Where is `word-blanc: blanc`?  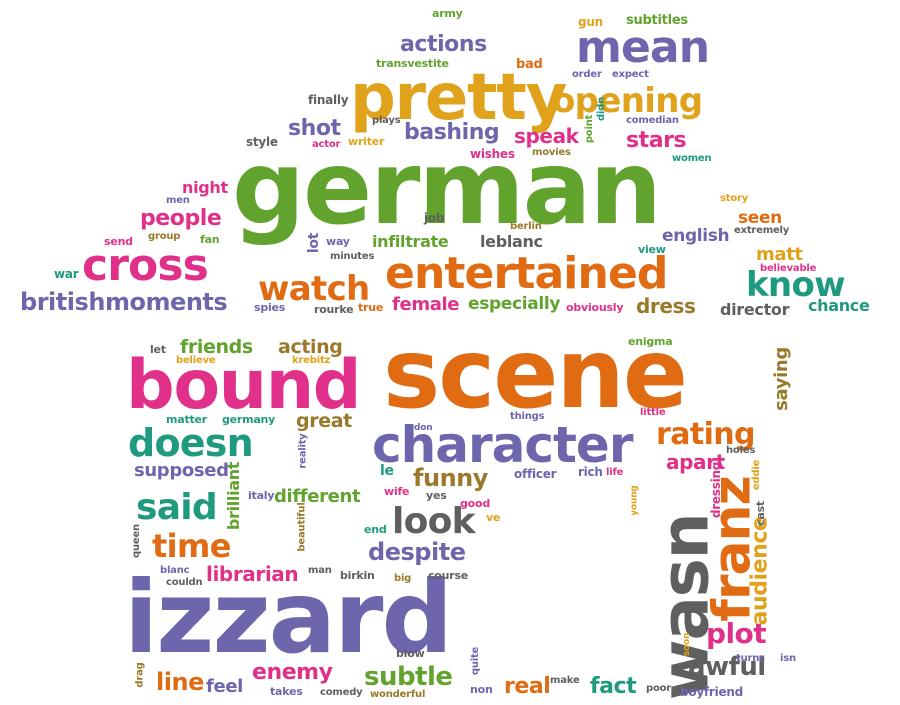
word-blanc: blanc is located at coordinates (175, 570).